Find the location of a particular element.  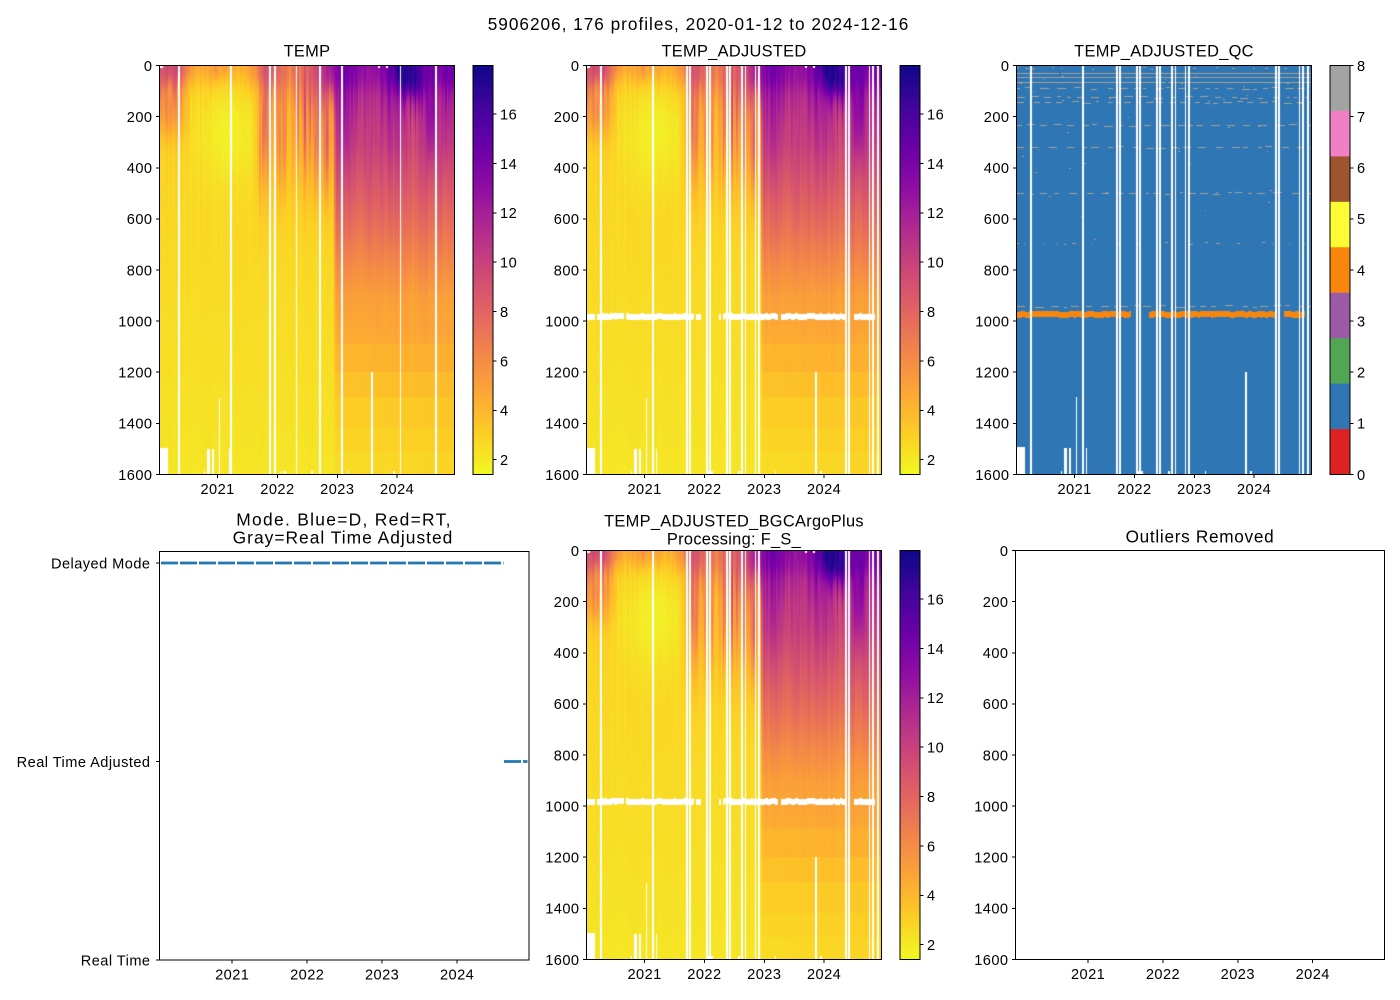

svg-text: TEMP is located at coordinates (307, 52).